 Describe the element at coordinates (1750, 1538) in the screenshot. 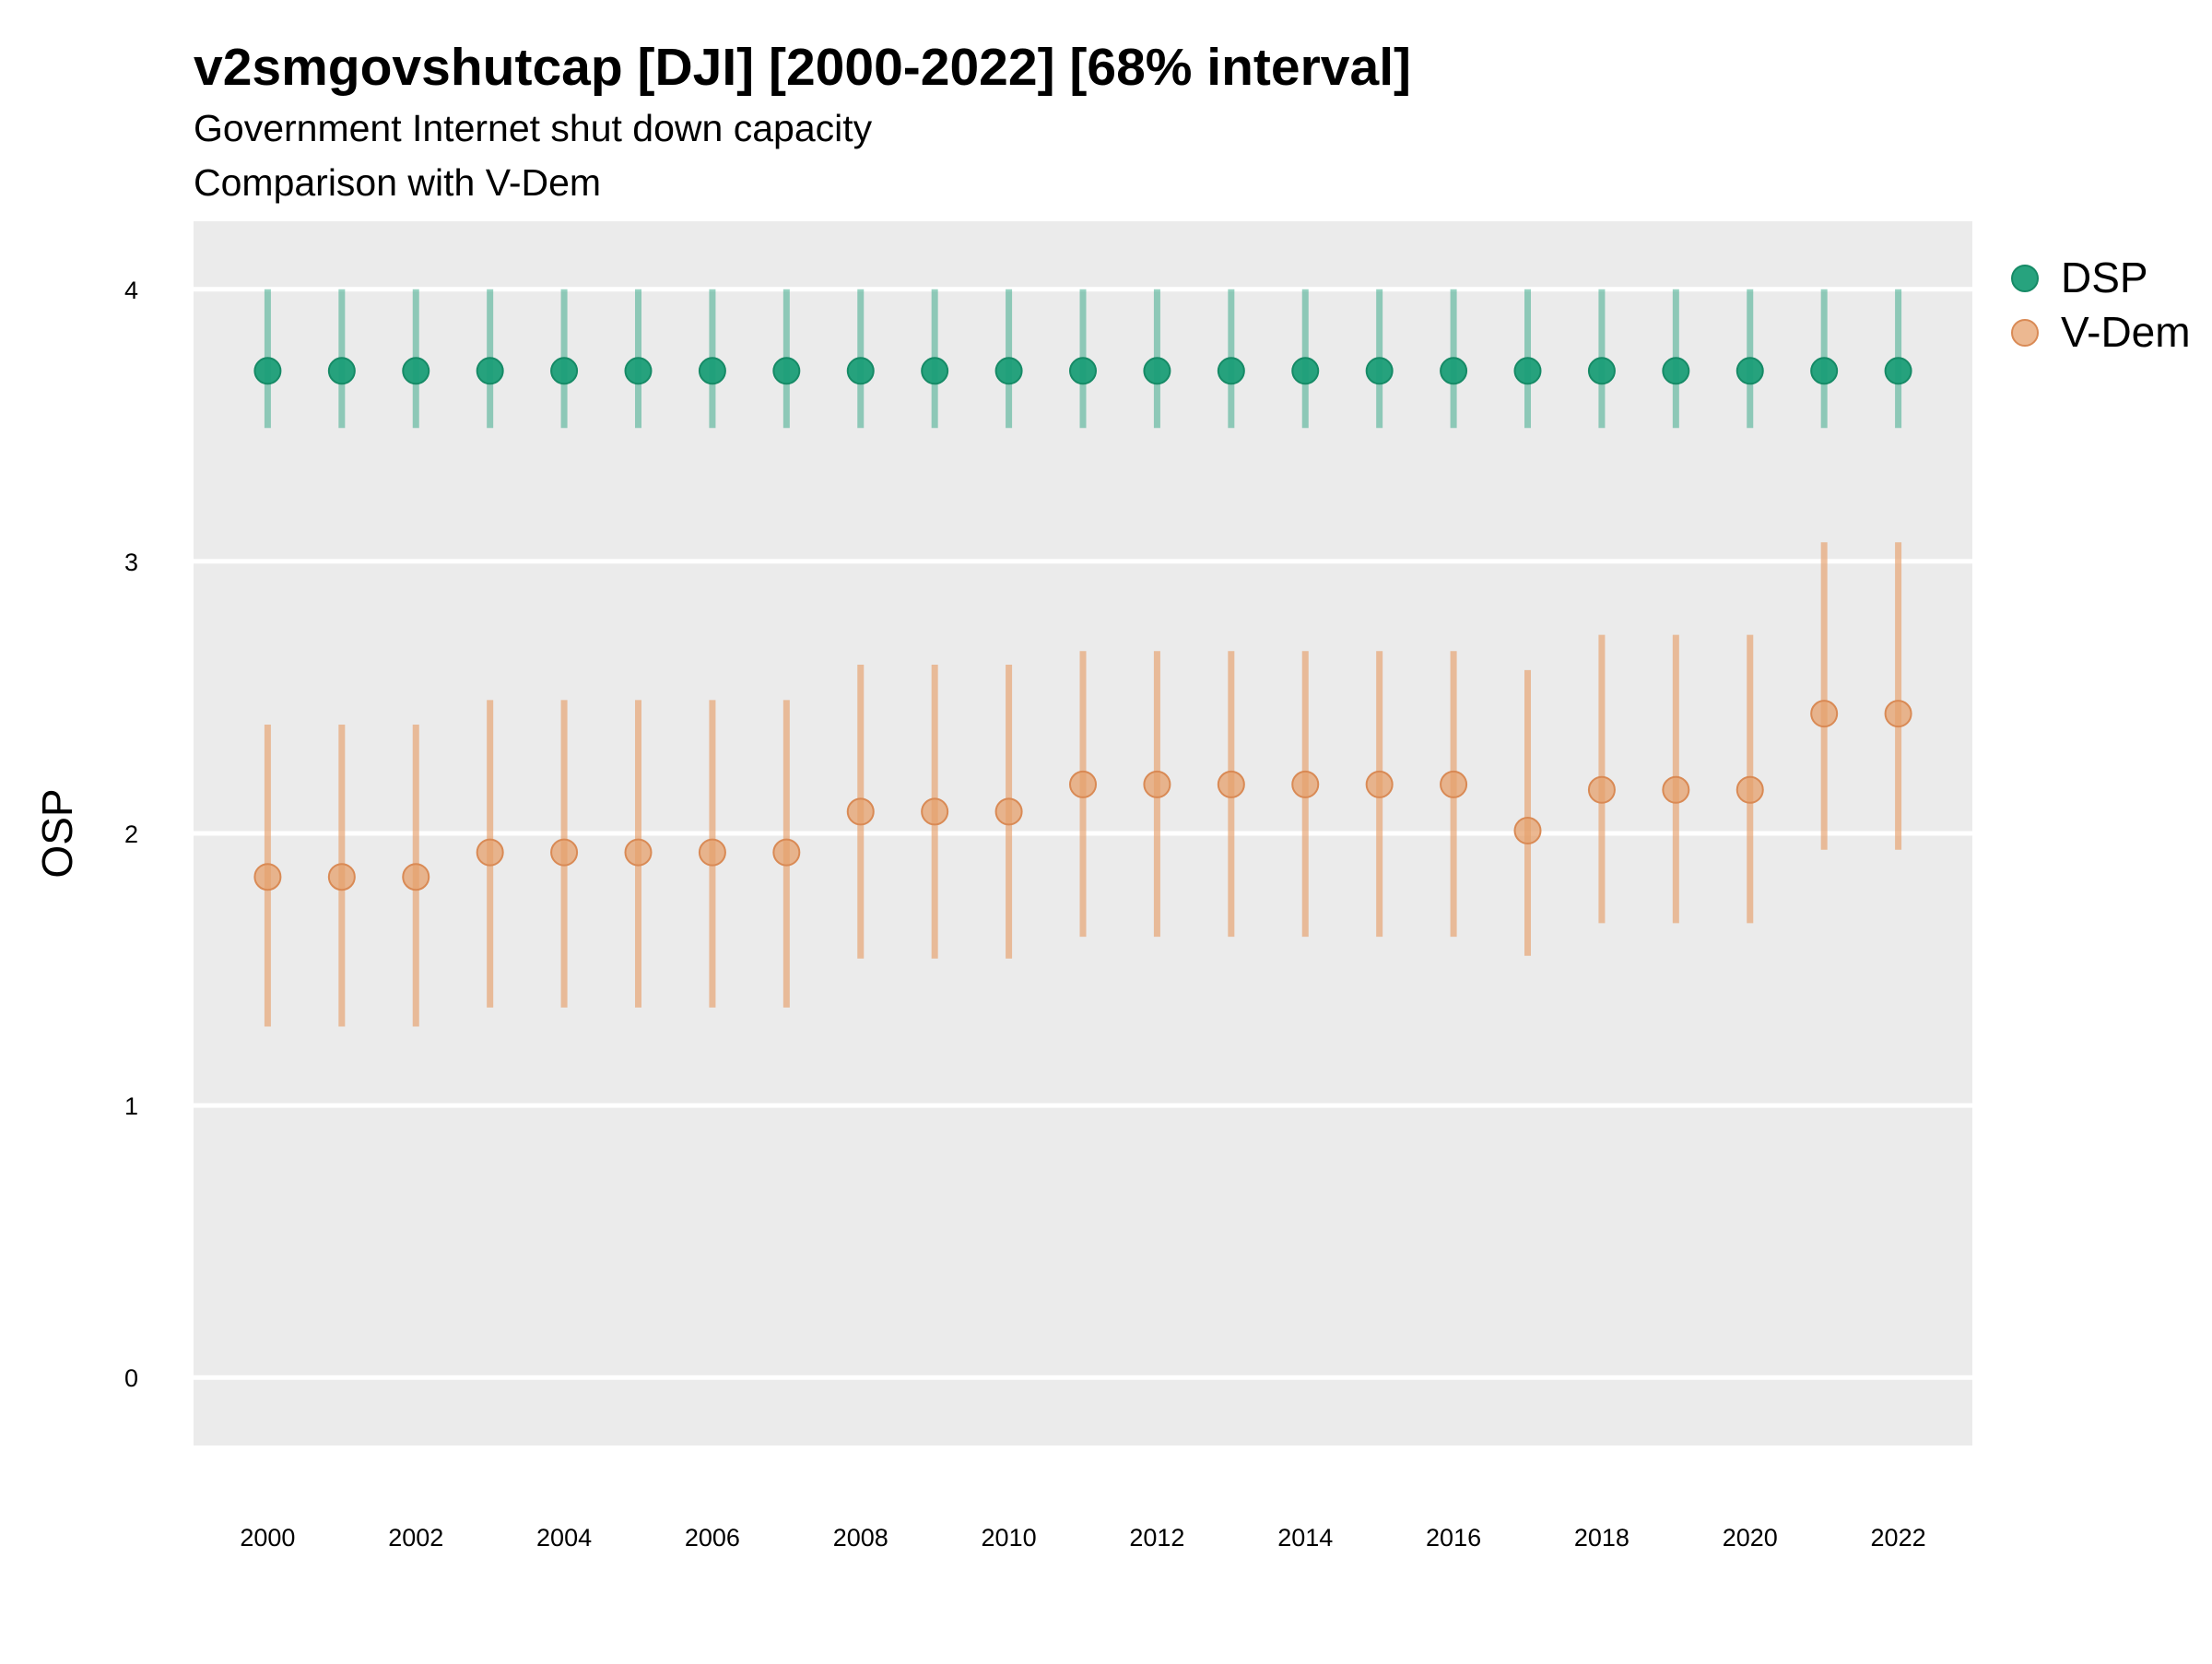

I see `x-tick-label: 2020` at that location.